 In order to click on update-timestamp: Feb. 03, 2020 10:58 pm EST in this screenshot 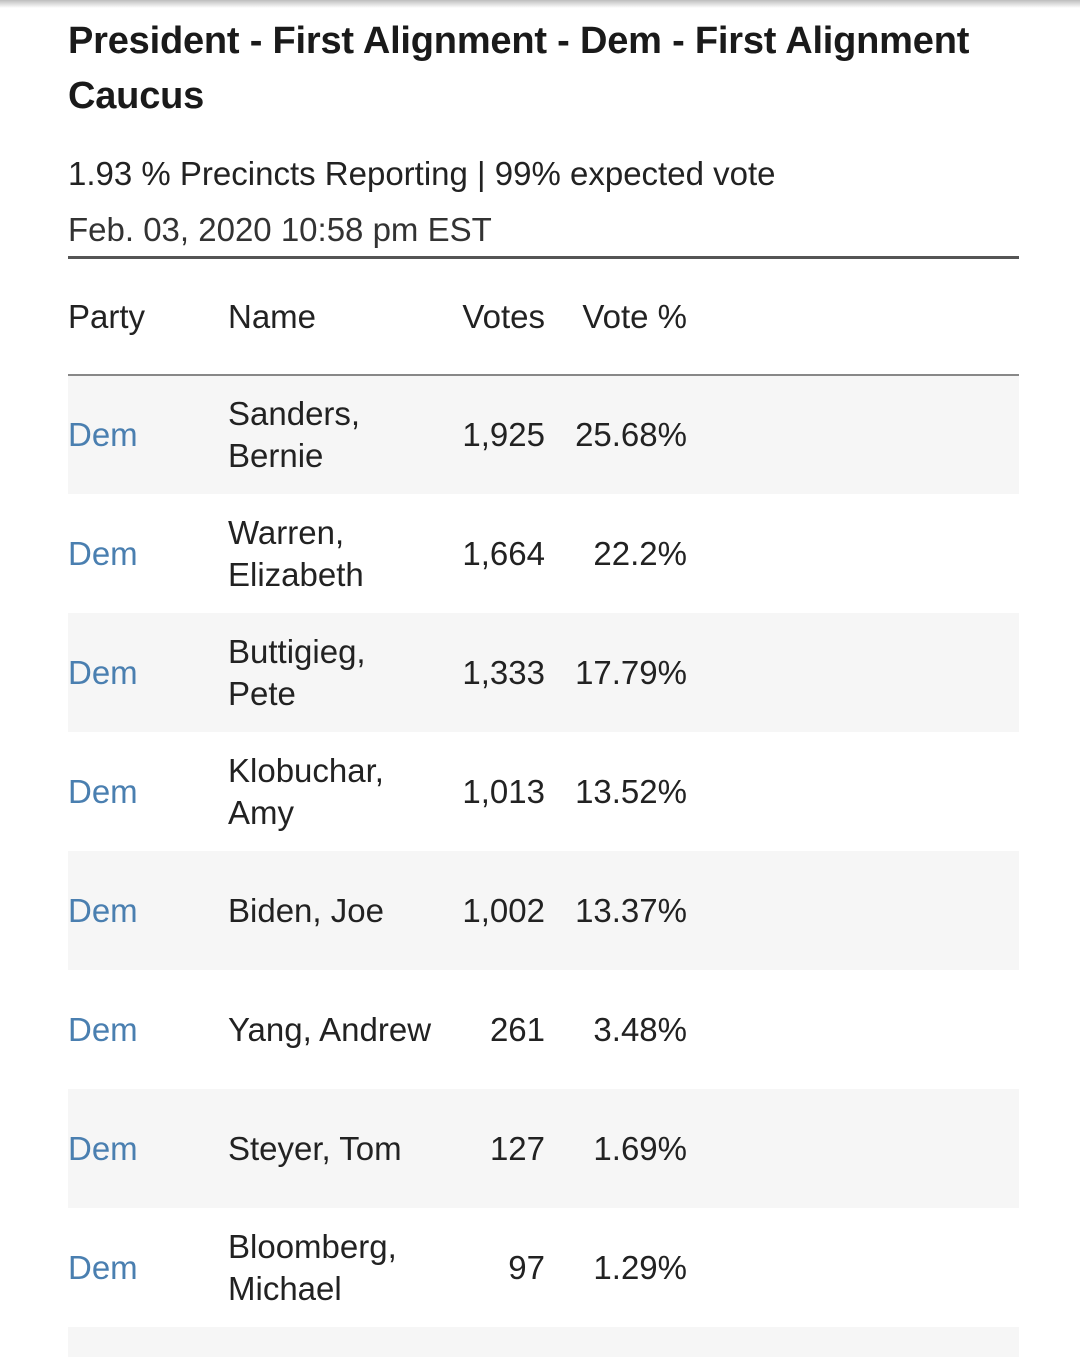, I will do `click(543, 234)`.